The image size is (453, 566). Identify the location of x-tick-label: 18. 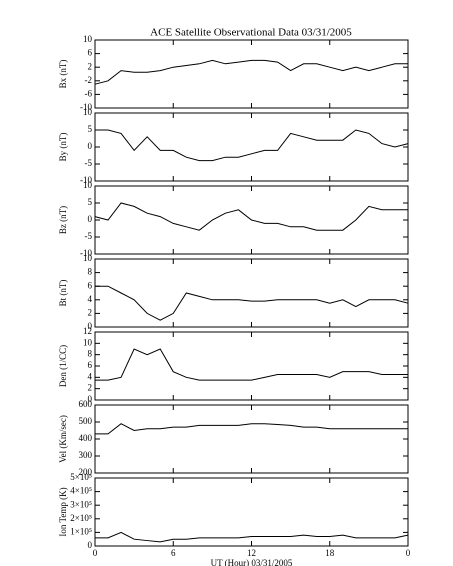
(330, 553).